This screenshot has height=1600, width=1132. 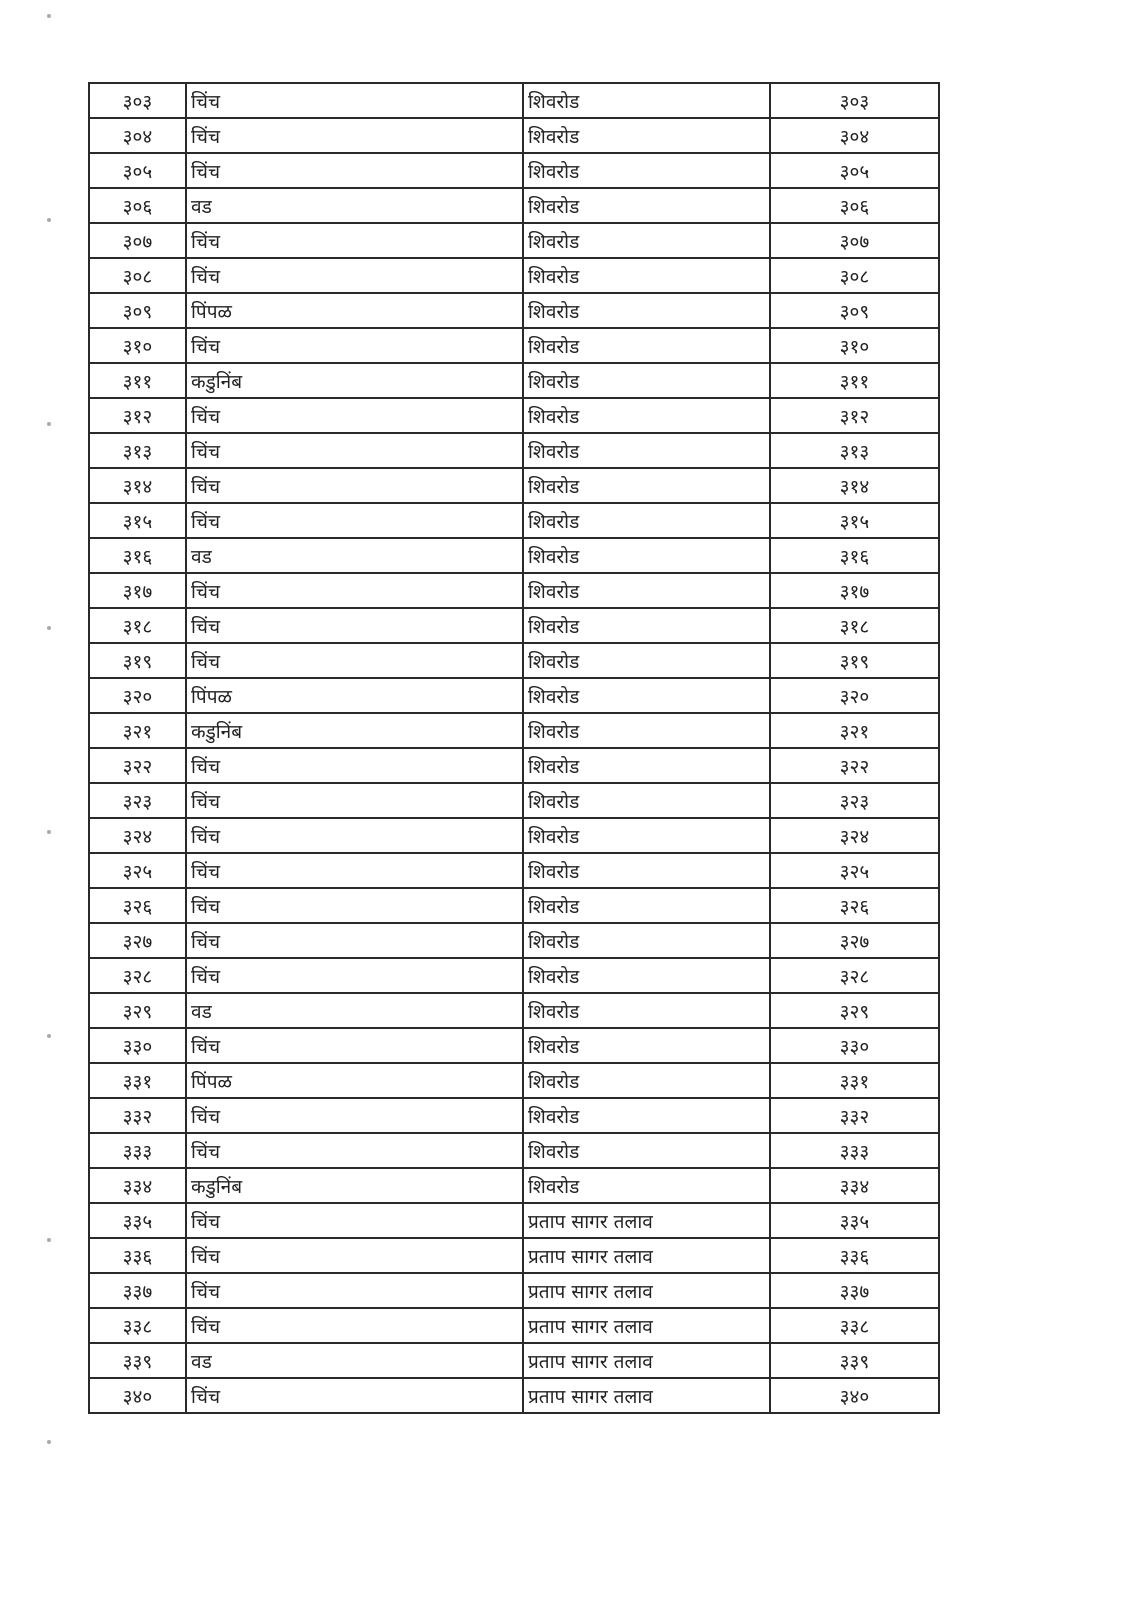 I want to click on tree-number-cell: ३०५, so click(x=854, y=170).